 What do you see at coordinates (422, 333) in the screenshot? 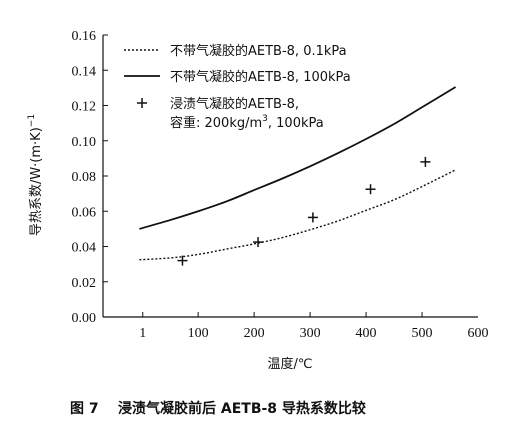
I see `x-tick-label: 500` at bounding box center [422, 333].